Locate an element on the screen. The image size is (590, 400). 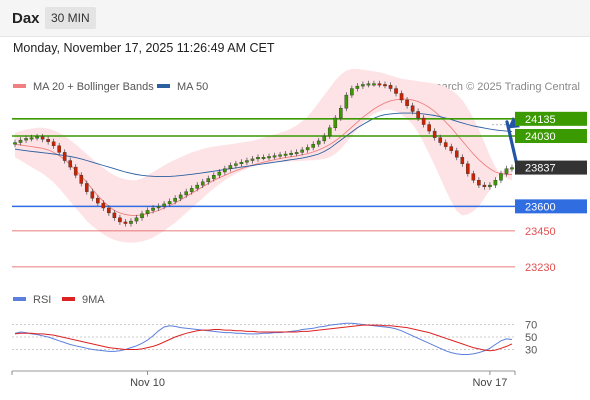
current-price-tag is located at coordinates (551, 167).